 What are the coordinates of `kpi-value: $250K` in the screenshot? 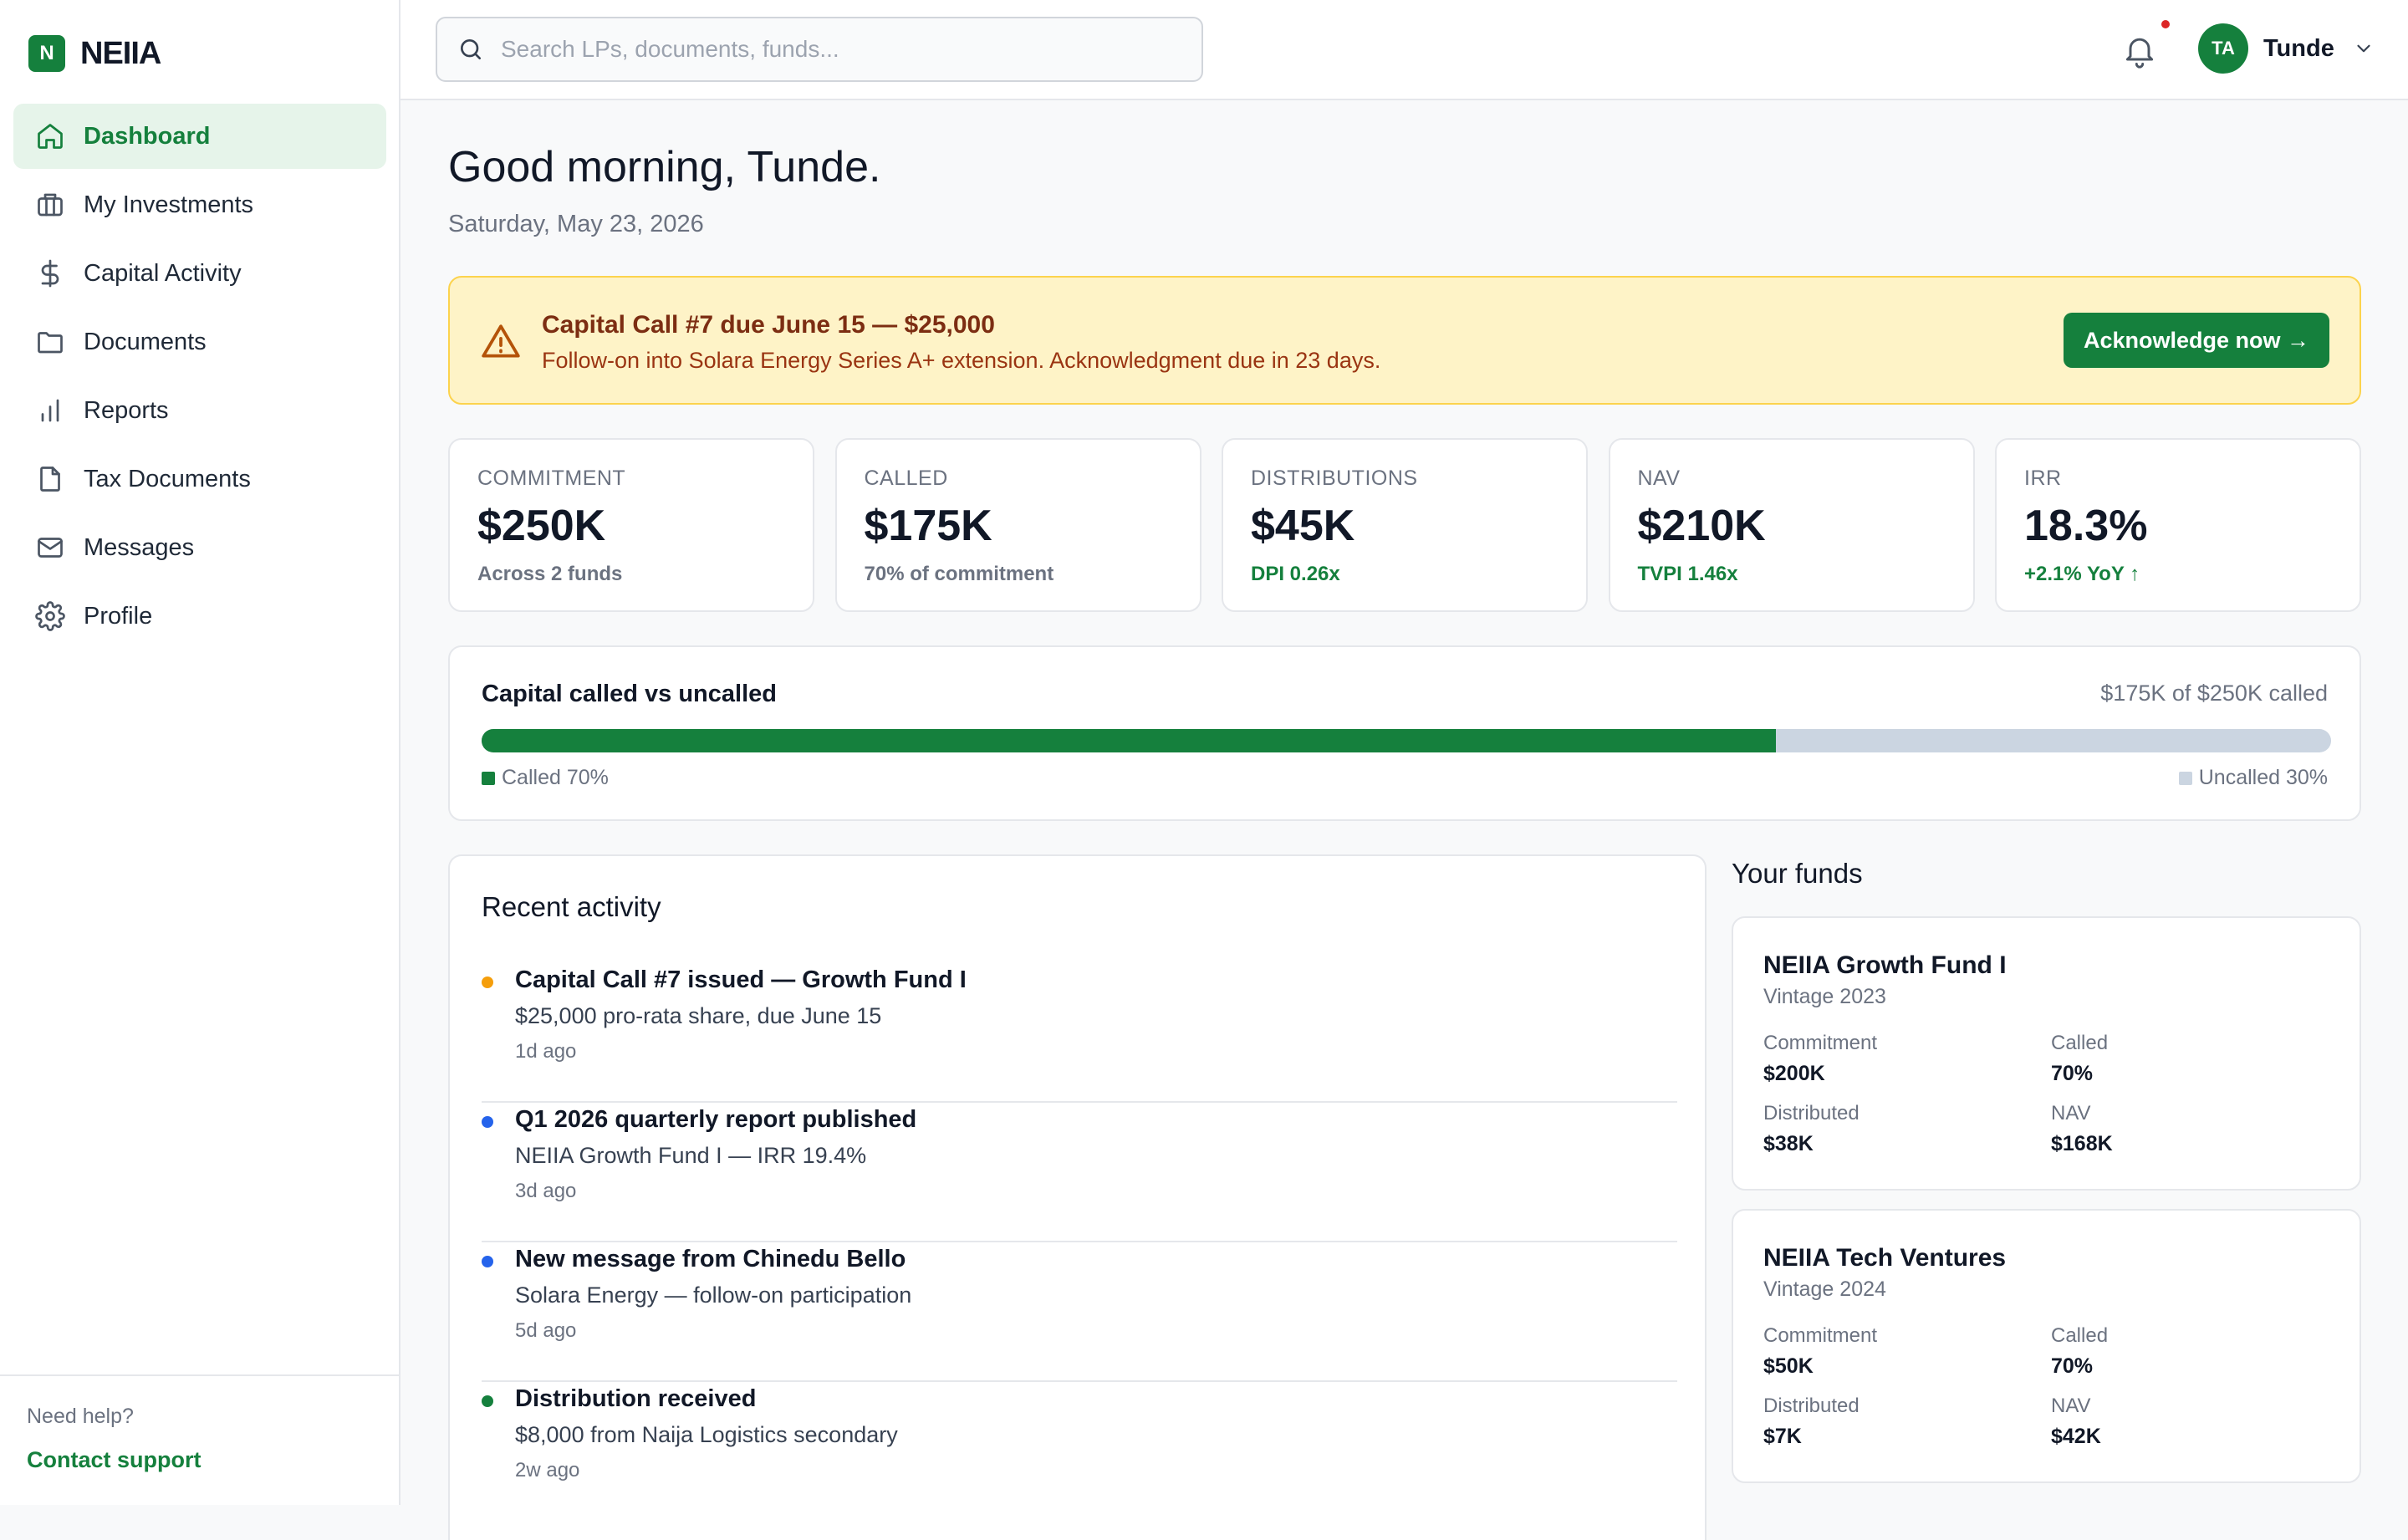 It's located at (542, 526).